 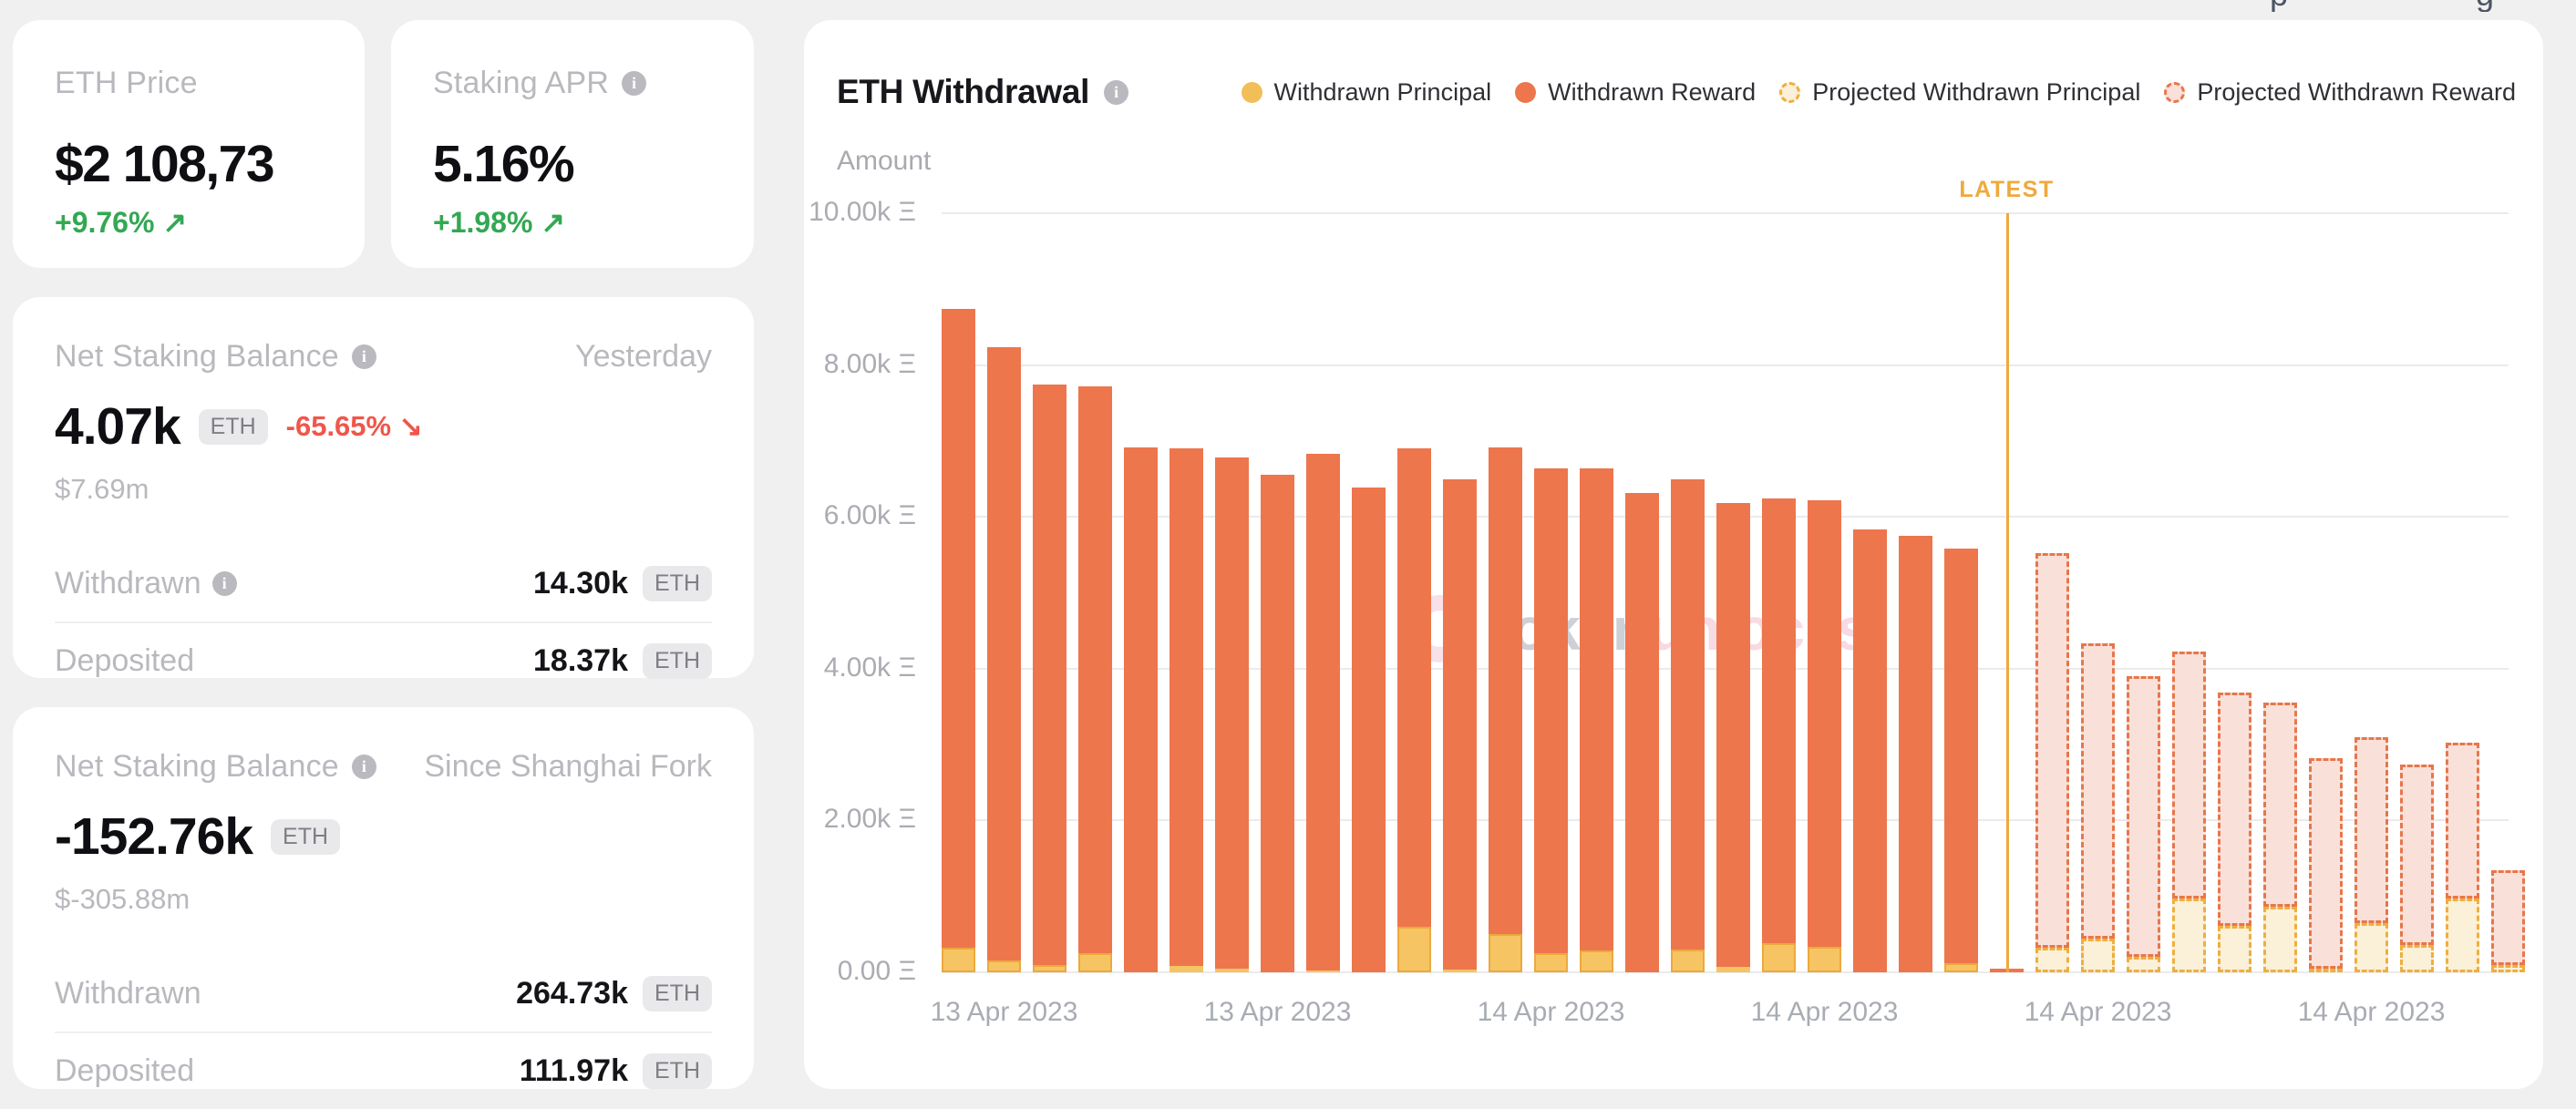 I want to click on legend-item: Withdrawn Principal, so click(x=1366, y=92).